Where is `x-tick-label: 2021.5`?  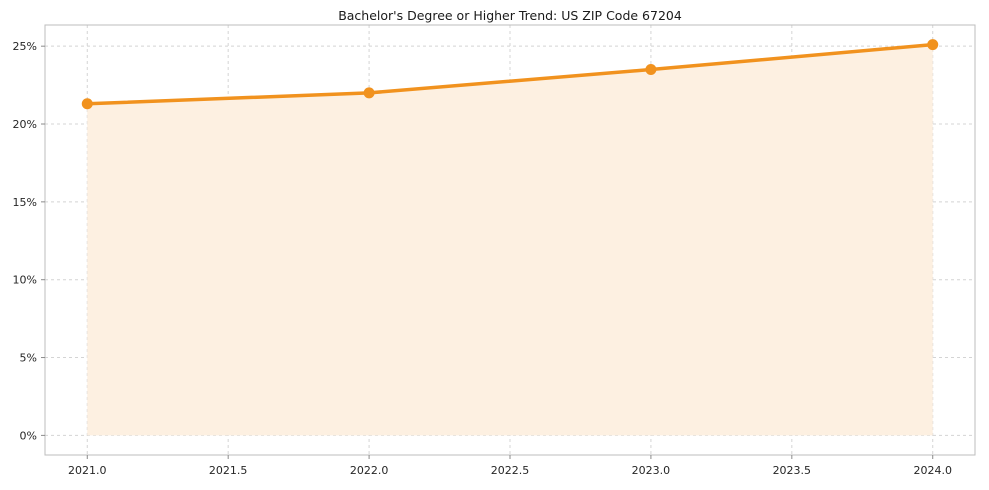
x-tick-label: 2021.5 is located at coordinates (228, 470).